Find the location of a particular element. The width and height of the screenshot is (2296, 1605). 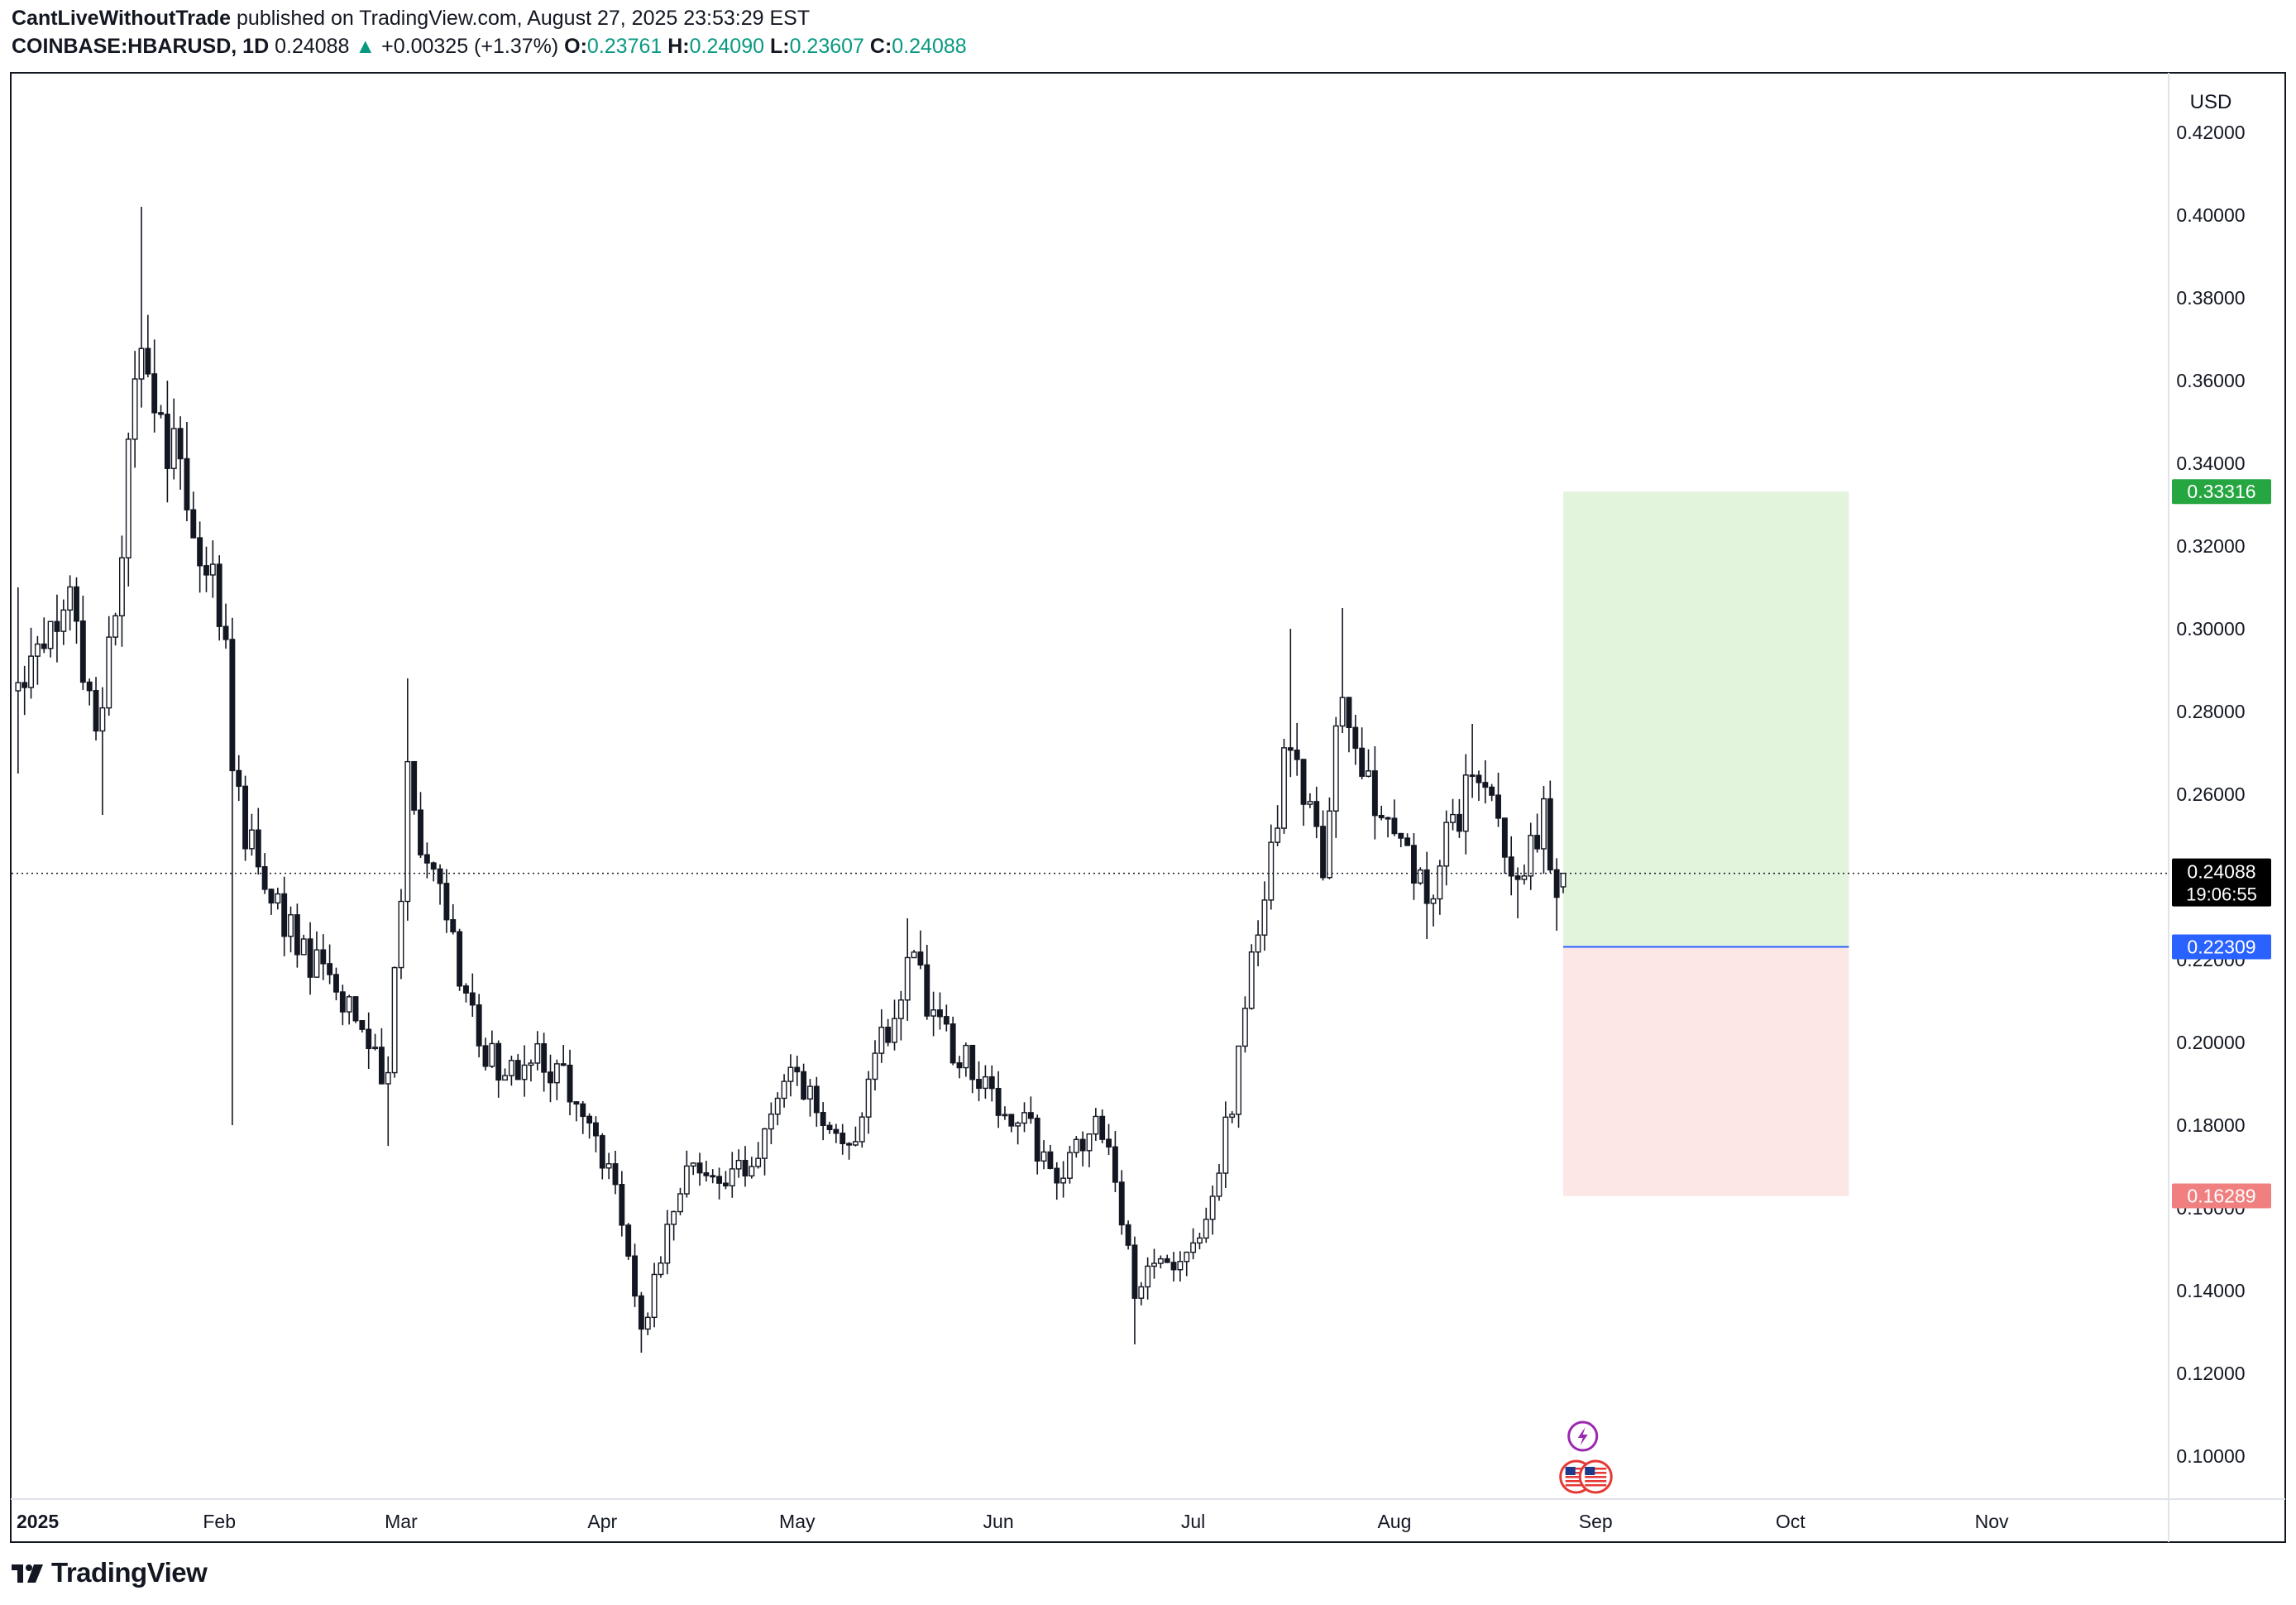

y-tick-label: 0.20000 is located at coordinates (2210, 1042).